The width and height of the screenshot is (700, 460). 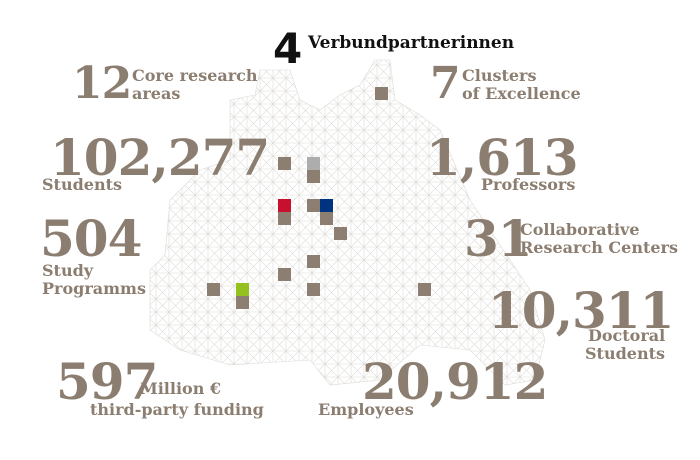 I want to click on stat-number: 31, so click(x=498, y=238).